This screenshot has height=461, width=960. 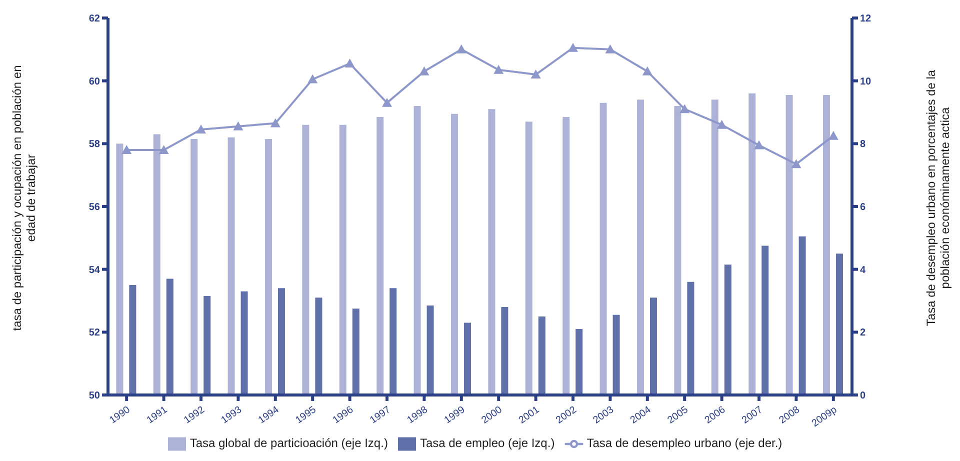 What do you see at coordinates (487, 443) in the screenshot?
I see `legend-label: Tasa de empleo (eje Izq.)` at bounding box center [487, 443].